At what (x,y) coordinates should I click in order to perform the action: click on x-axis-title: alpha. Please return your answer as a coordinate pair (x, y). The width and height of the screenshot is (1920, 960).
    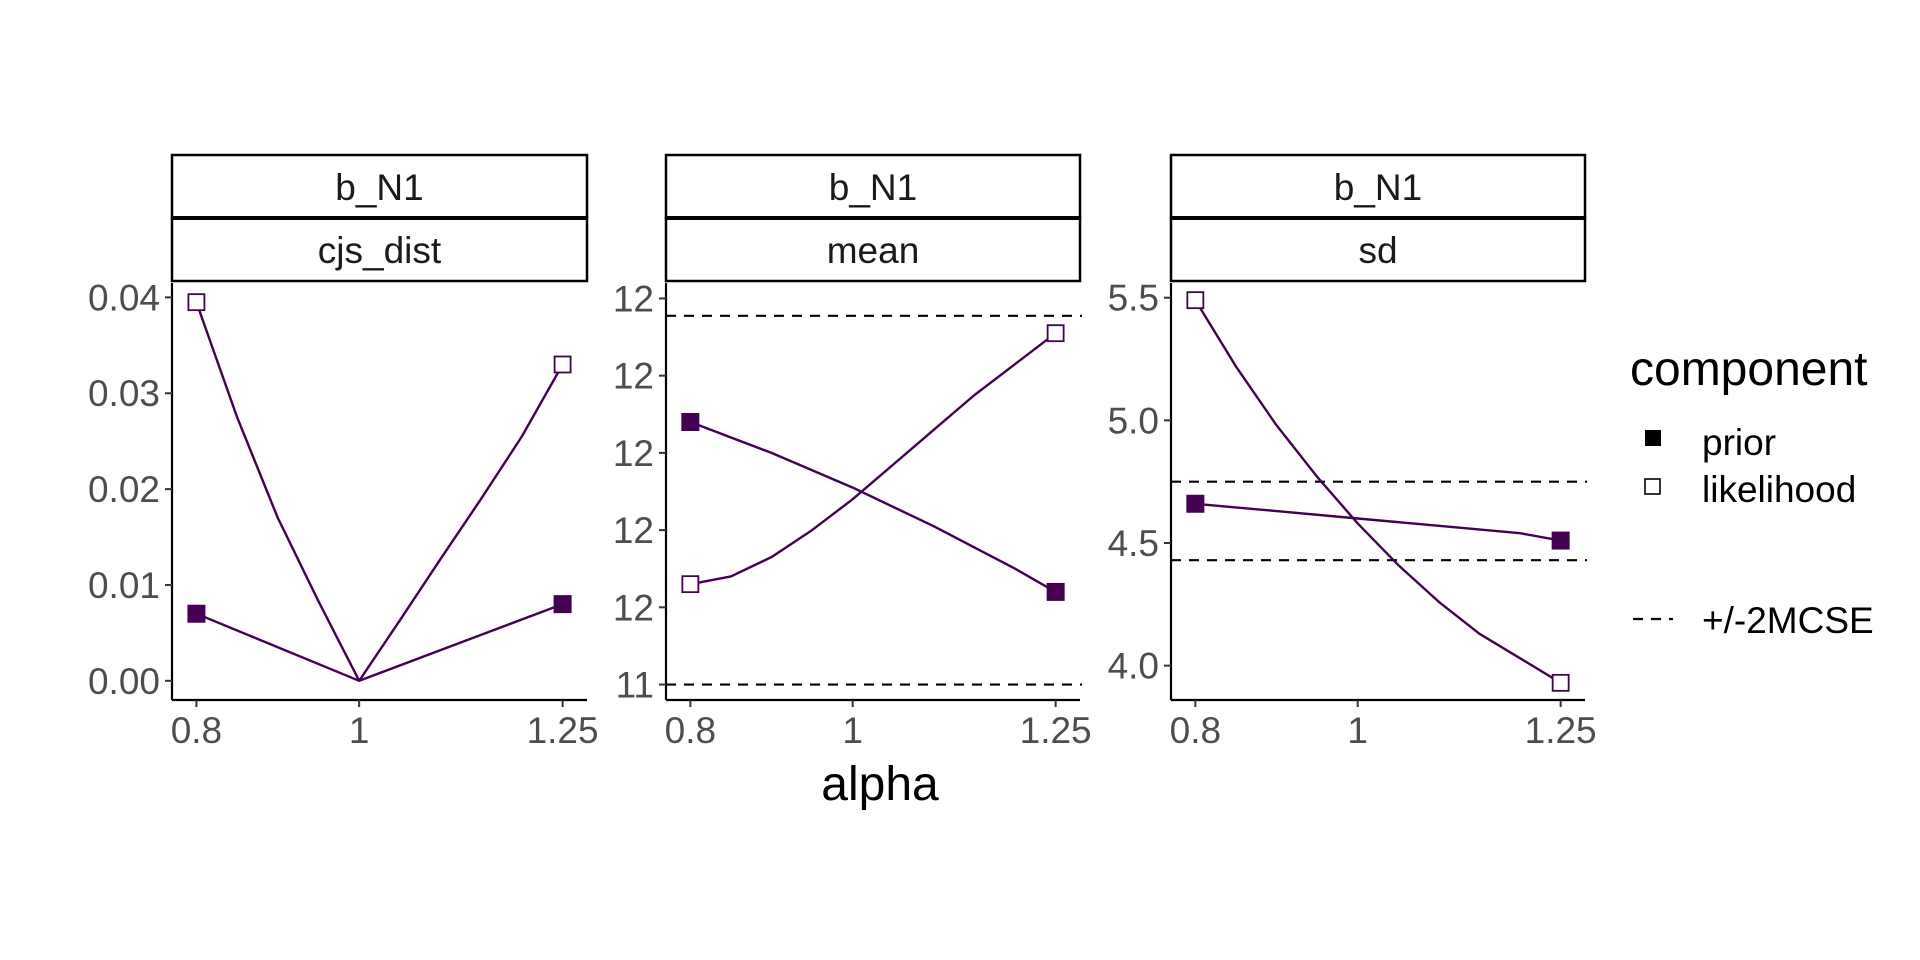
    Looking at the image, I should click on (880, 784).